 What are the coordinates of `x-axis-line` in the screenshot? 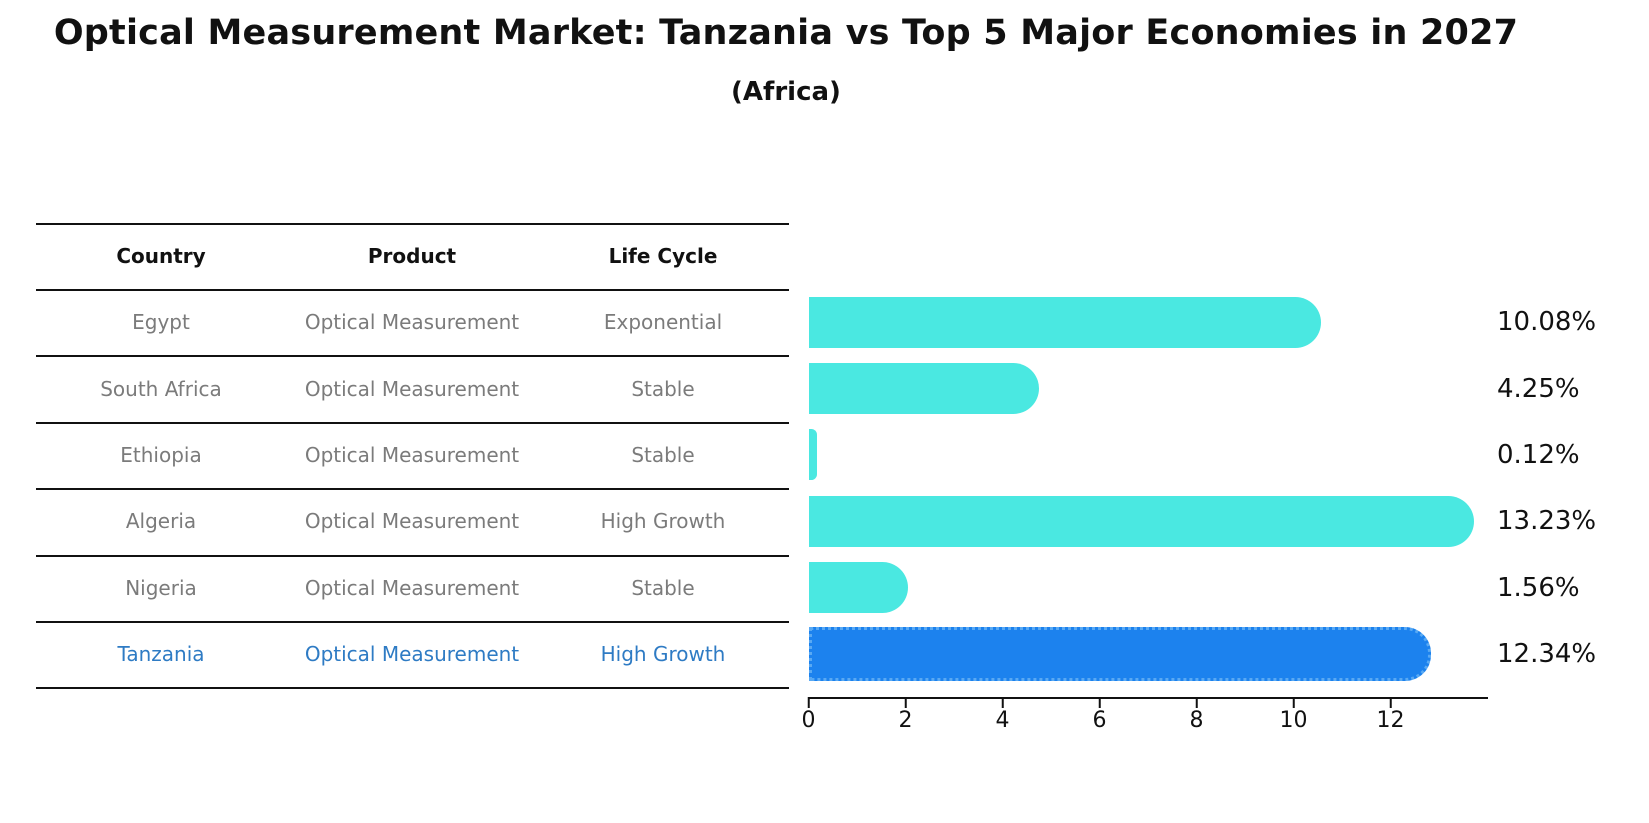 It's located at (1148, 697).